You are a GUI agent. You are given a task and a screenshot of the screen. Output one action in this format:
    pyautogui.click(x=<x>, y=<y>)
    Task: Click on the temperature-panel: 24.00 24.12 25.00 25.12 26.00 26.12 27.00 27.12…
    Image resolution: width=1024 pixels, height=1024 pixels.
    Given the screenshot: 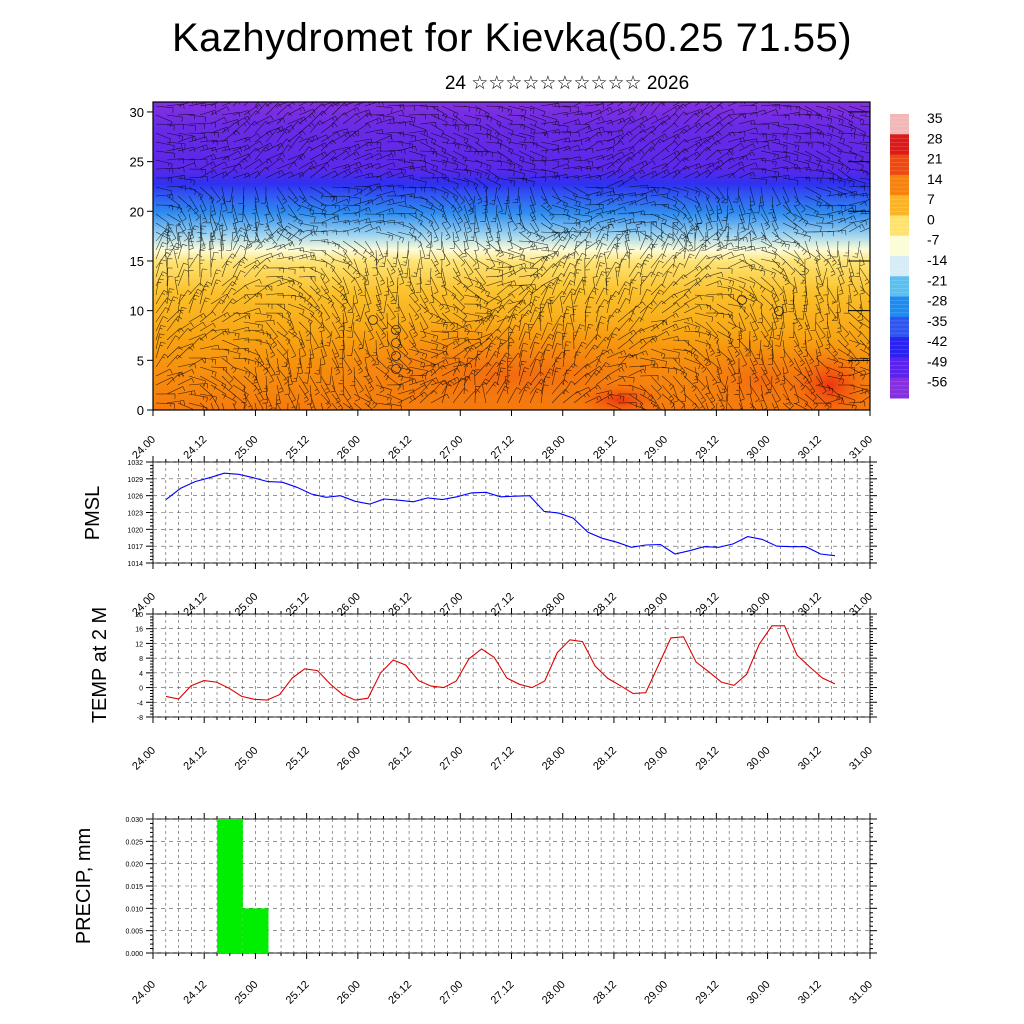 What is the action you would take?
    pyautogui.click(x=483, y=690)
    